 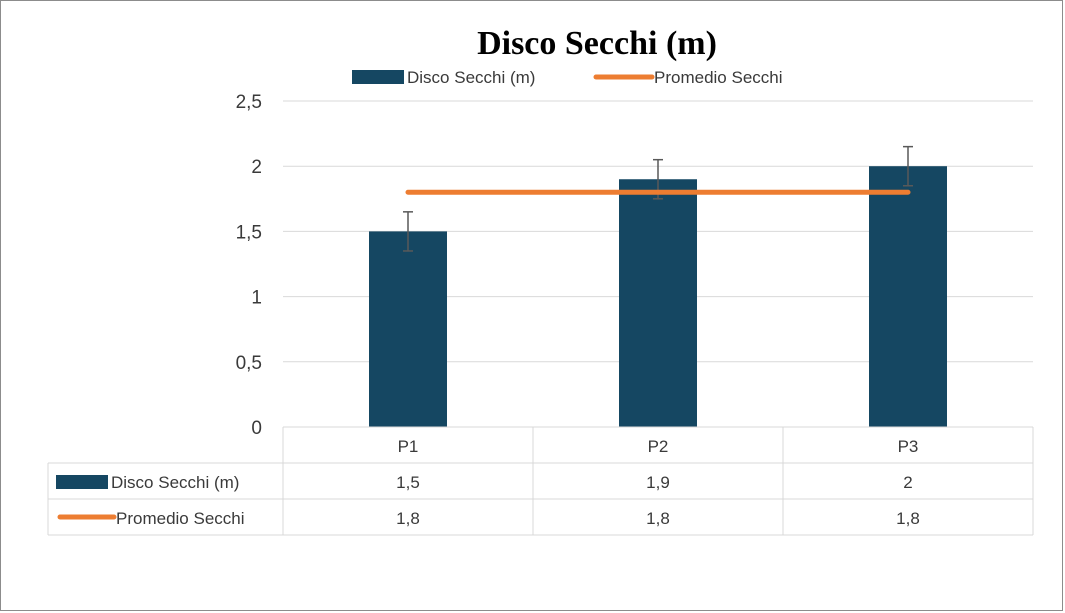 I want to click on x-tick-label-p2: P2, so click(x=658, y=446).